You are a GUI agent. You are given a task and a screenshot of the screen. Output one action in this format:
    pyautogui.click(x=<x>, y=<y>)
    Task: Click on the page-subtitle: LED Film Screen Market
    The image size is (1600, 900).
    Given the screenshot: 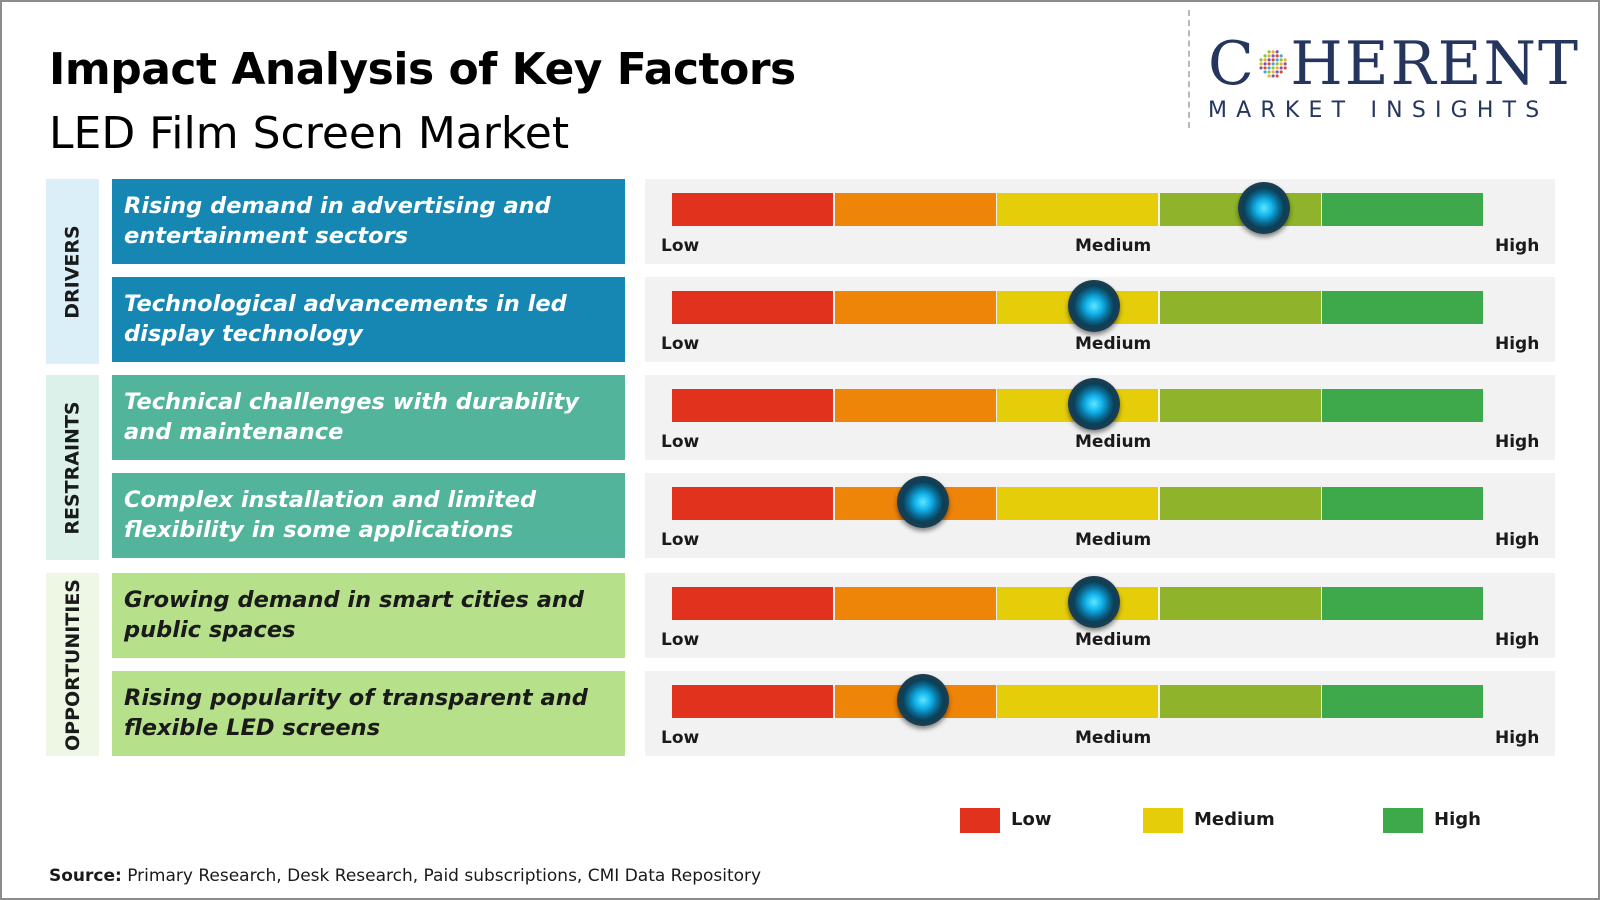 What is the action you would take?
    pyautogui.click(x=309, y=133)
    